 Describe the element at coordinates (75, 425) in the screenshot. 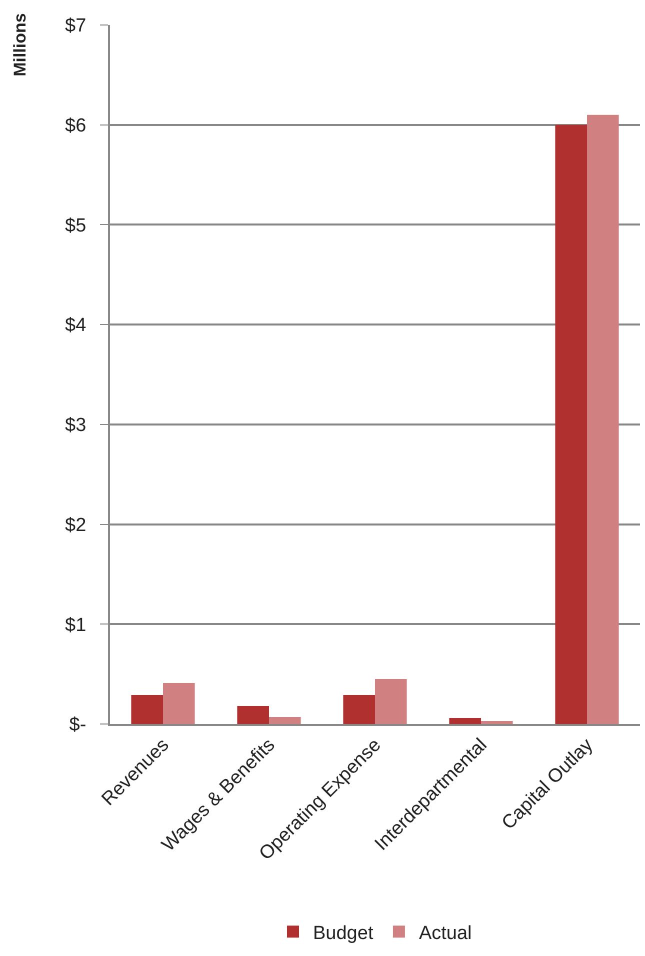

I see `y-tick-label: $3` at that location.